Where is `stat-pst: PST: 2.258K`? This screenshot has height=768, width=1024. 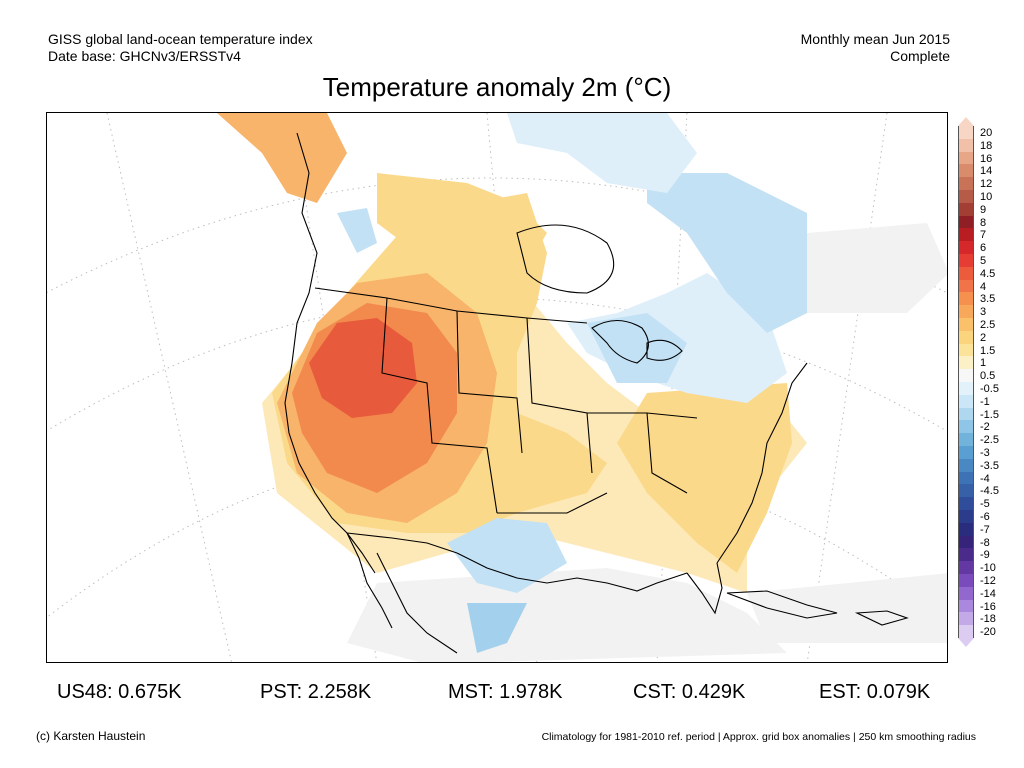 stat-pst: PST: 2.258K is located at coordinates (316, 692).